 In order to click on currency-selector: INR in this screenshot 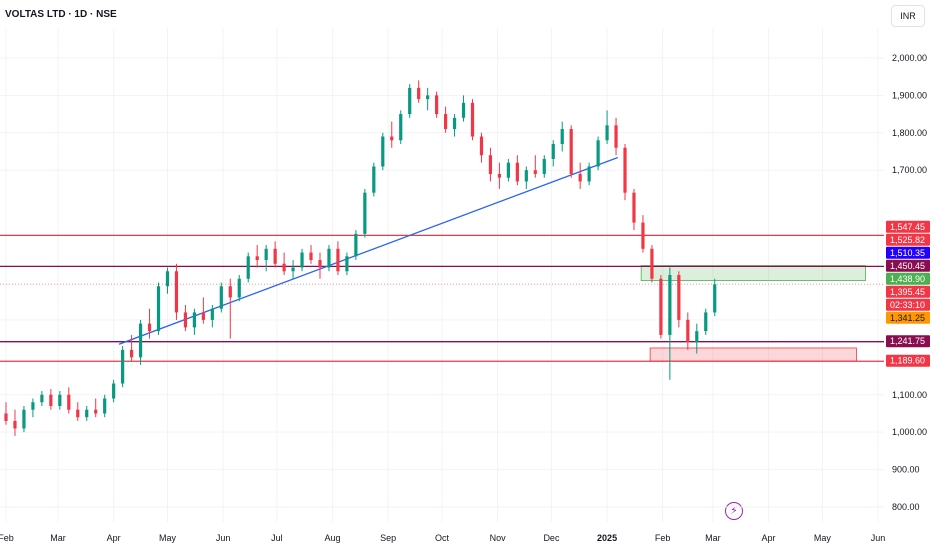, I will do `click(908, 16)`.